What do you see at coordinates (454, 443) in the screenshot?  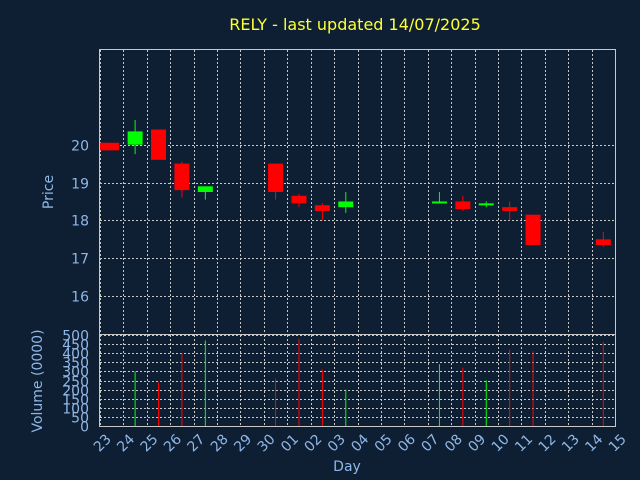 I see `x-tick-label: 08` at bounding box center [454, 443].